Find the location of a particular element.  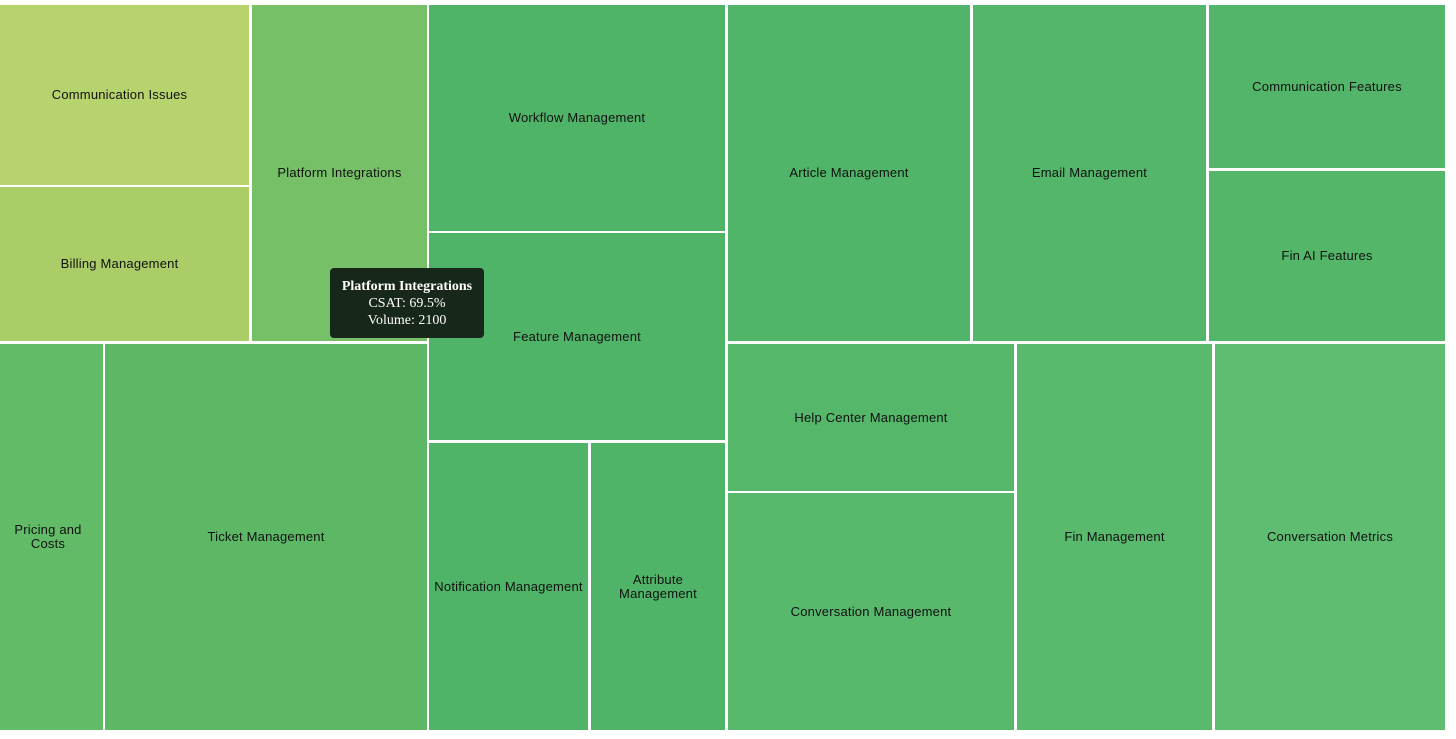

treemap-cell: Attribute Management is located at coordinates (658, 586).